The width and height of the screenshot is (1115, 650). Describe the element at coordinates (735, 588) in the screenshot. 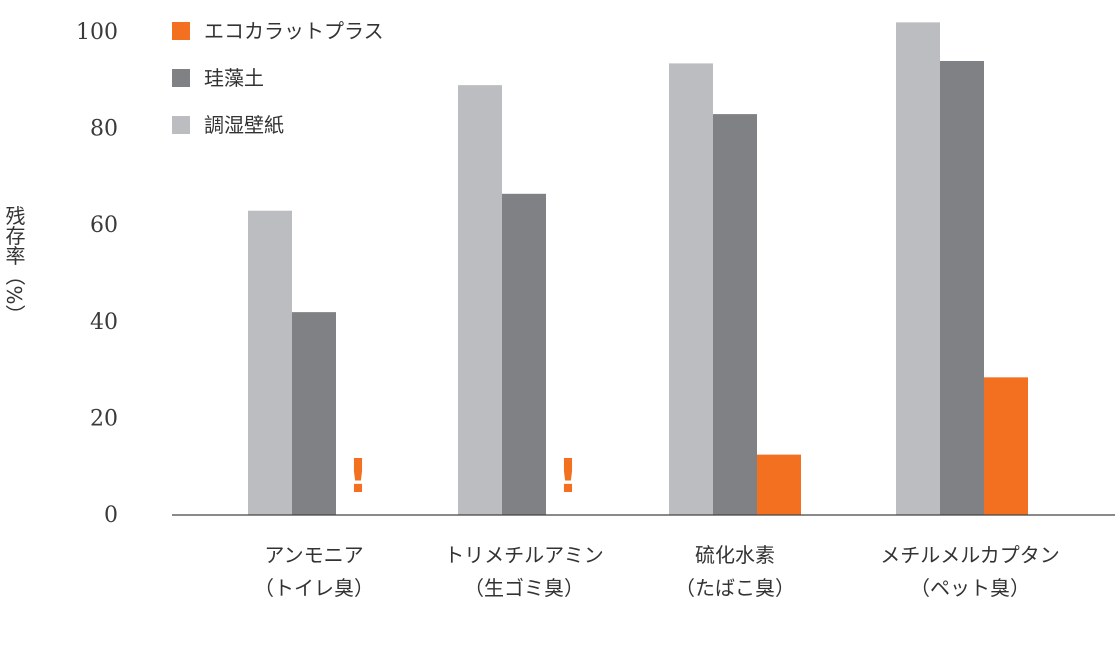

I see `category-label: （たばこ臭）` at that location.